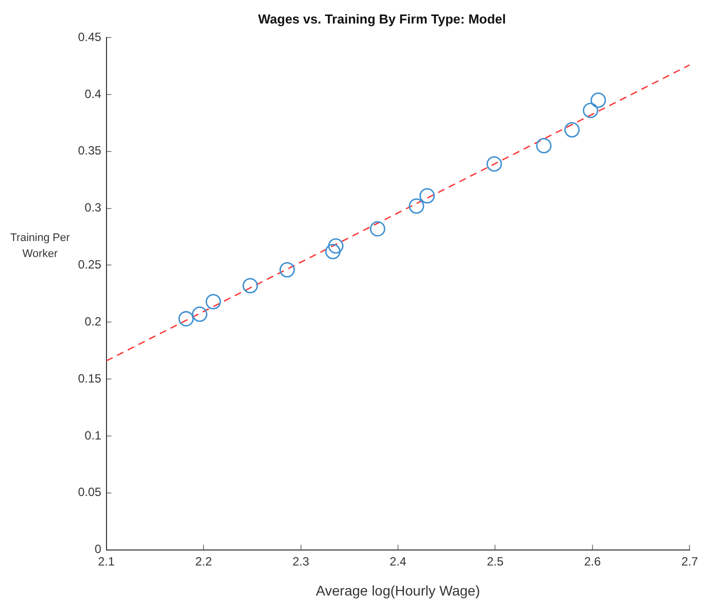  What do you see at coordinates (398, 561) in the screenshot?
I see `x-tick-label: 2.4` at bounding box center [398, 561].